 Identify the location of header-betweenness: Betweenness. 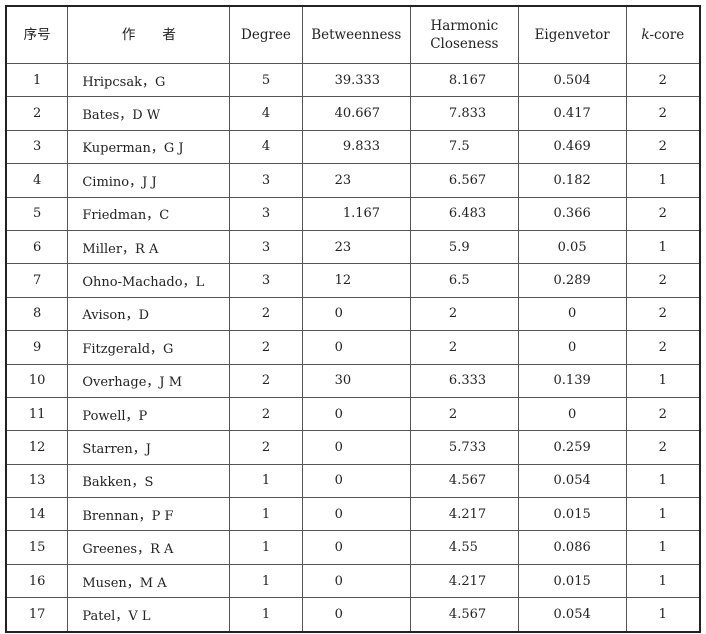
(356, 34).